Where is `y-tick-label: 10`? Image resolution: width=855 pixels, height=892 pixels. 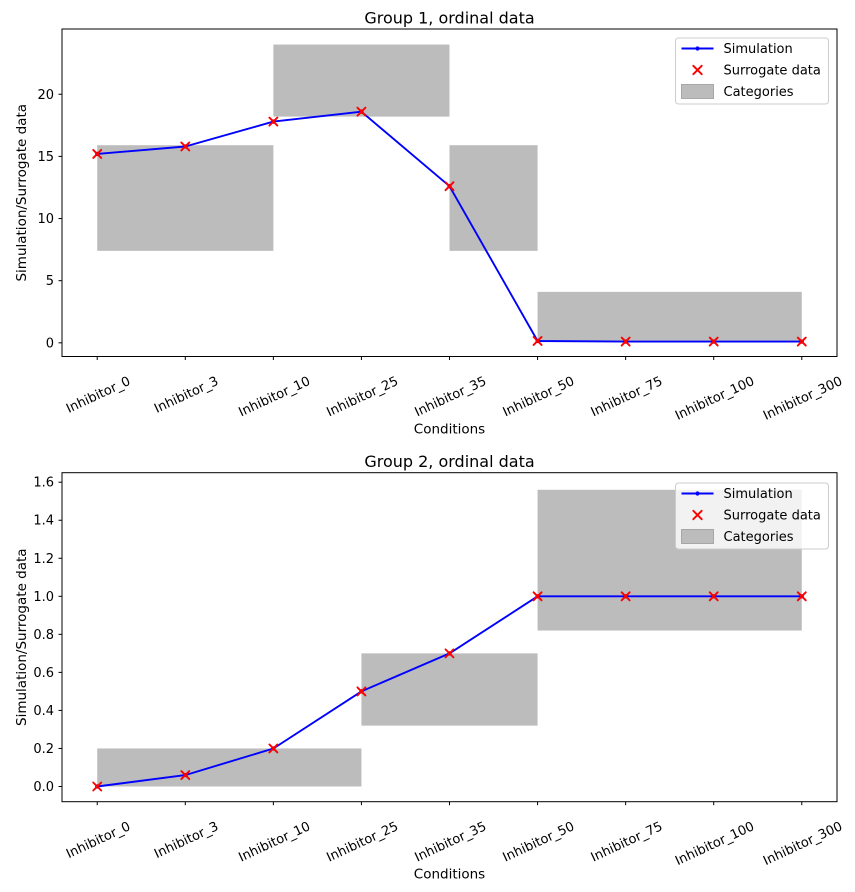
y-tick-label: 10 is located at coordinates (45, 219).